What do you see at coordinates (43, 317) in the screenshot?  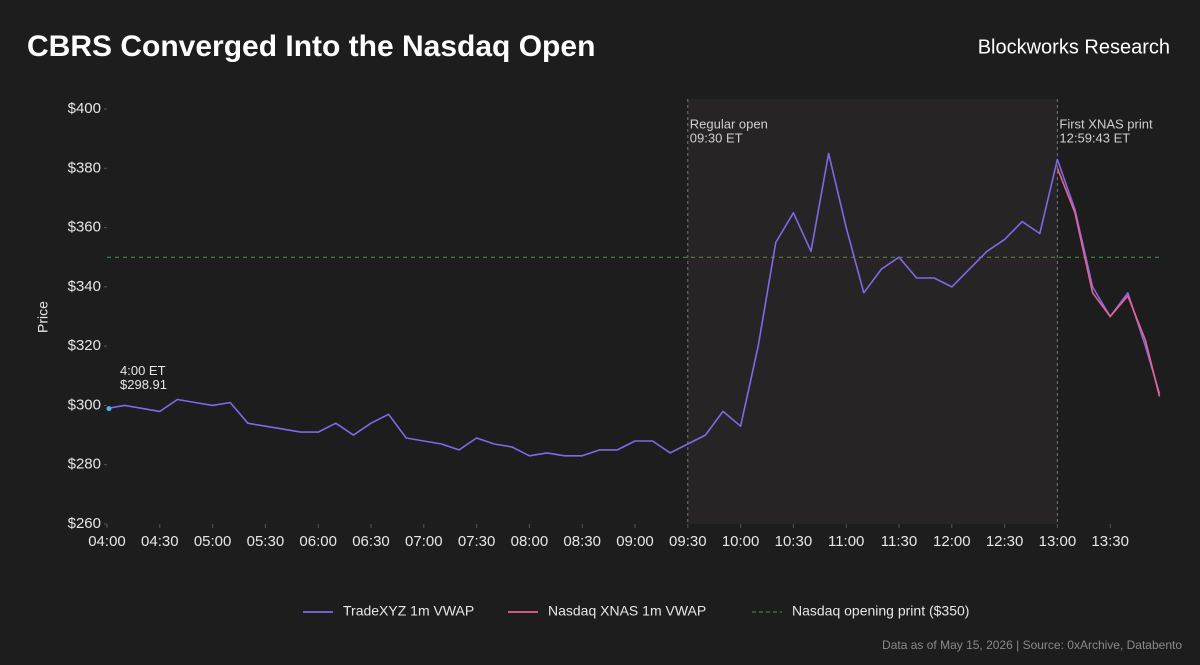 I see `y-axis-label: Price` at bounding box center [43, 317].